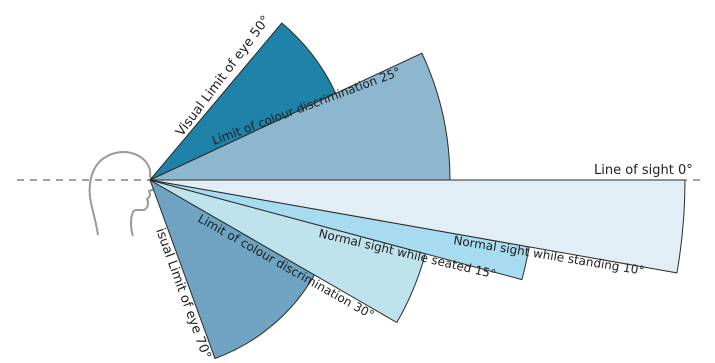 The height and width of the screenshot is (363, 715). I want to click on head-profile-icon, so click(122, 194).